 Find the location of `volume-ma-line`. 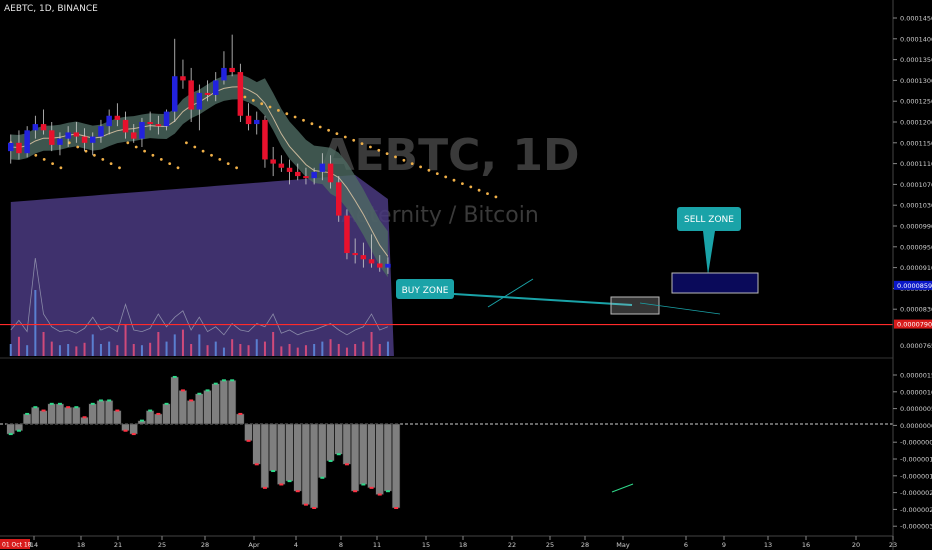

volume-ma-line is located at coordinates (199, 296).